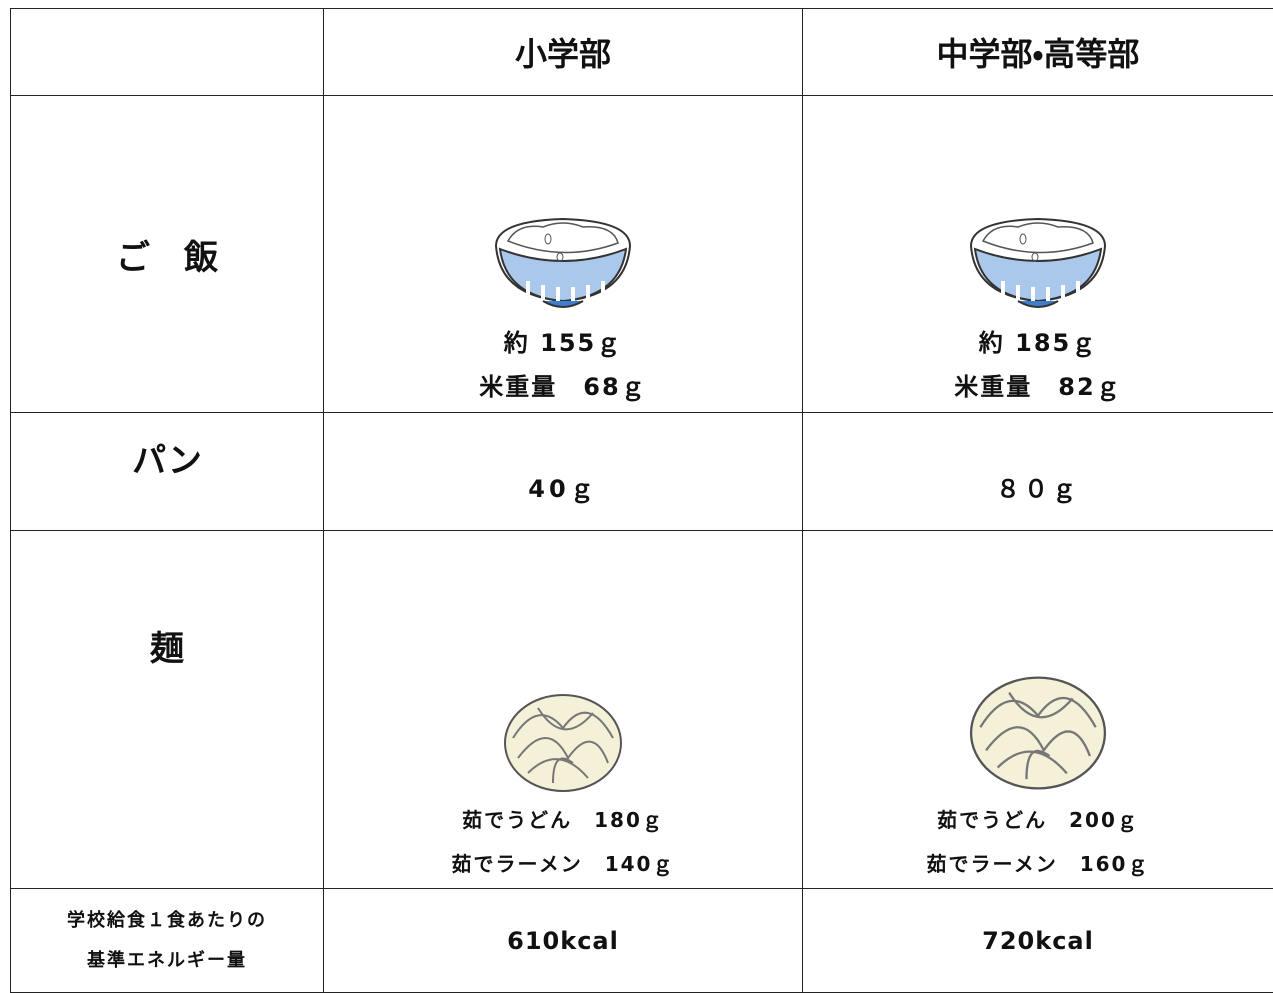  I want to click on cell: 720kcal, so click(1038, 941).